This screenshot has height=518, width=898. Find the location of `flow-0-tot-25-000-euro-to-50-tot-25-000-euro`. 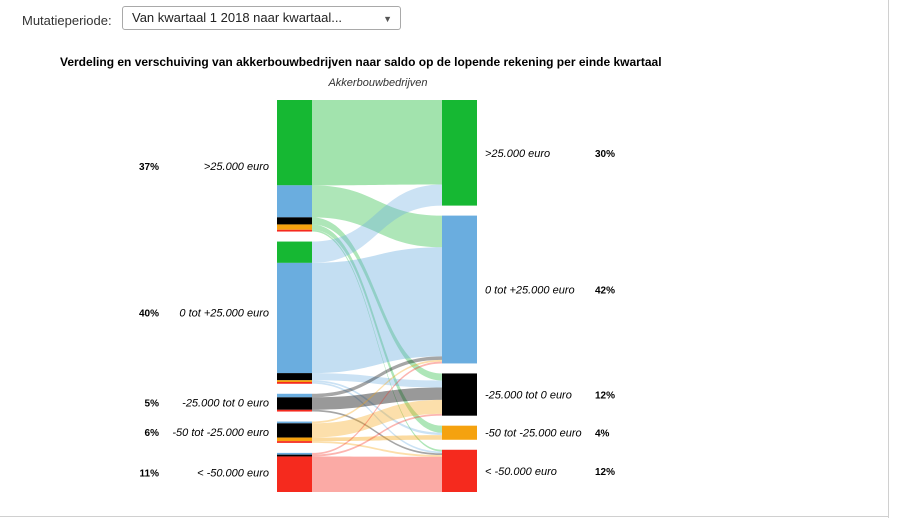

flow-0-tot-25-000-euro-to-50-tot-25-000-euro is located at coordinates (377, 408).